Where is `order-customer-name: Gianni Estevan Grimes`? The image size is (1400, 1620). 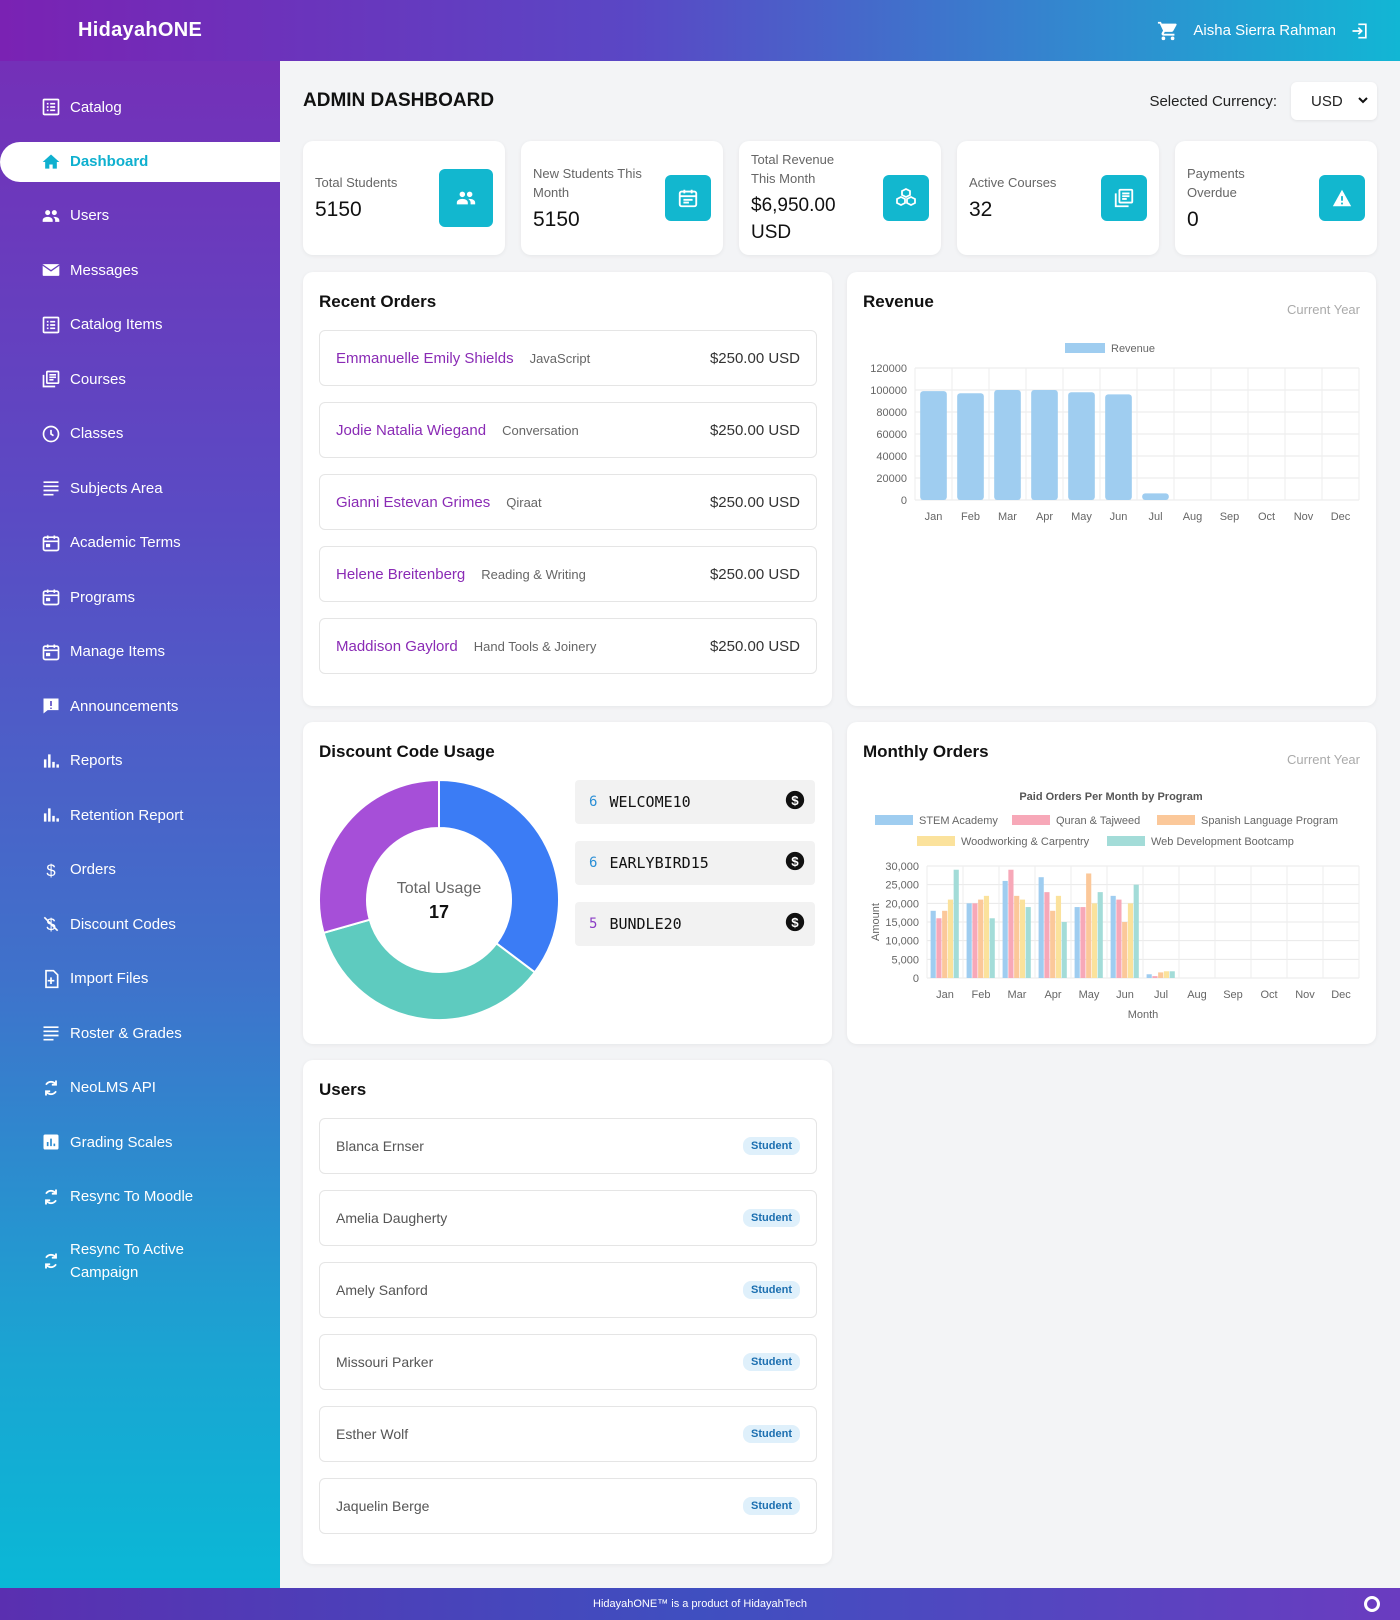
order-customer-name: Gianni Estevan Grimes is located at coordinates (413, 502).